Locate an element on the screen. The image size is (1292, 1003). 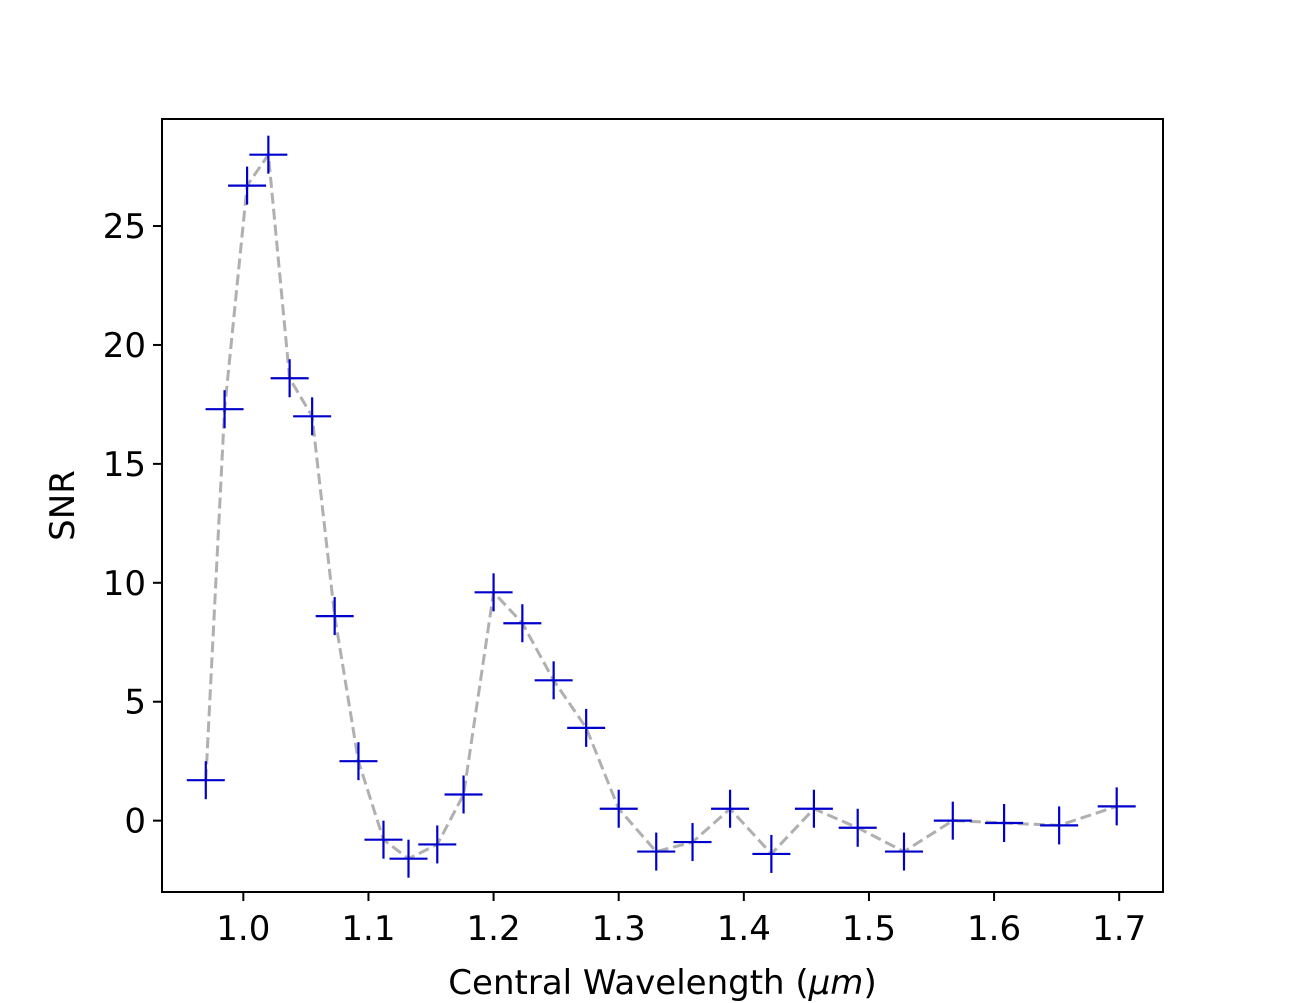
x-axis-label-close: ) is located at coordinates (869, 983).